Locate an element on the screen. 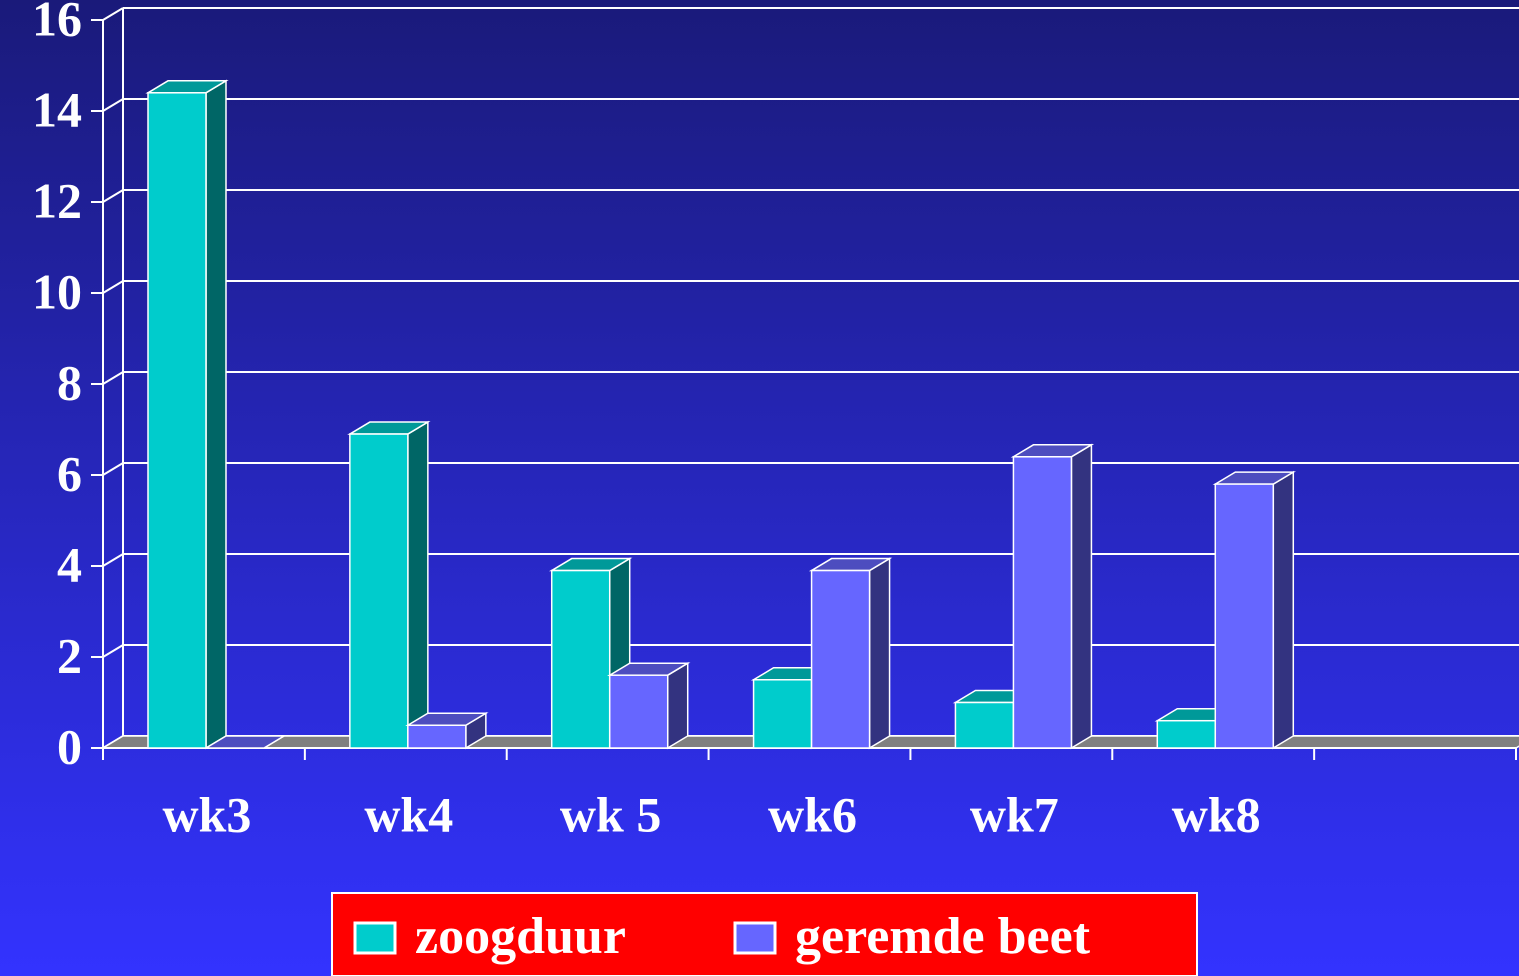  y-tick-label: 2 is located at coordinates (69, 655).